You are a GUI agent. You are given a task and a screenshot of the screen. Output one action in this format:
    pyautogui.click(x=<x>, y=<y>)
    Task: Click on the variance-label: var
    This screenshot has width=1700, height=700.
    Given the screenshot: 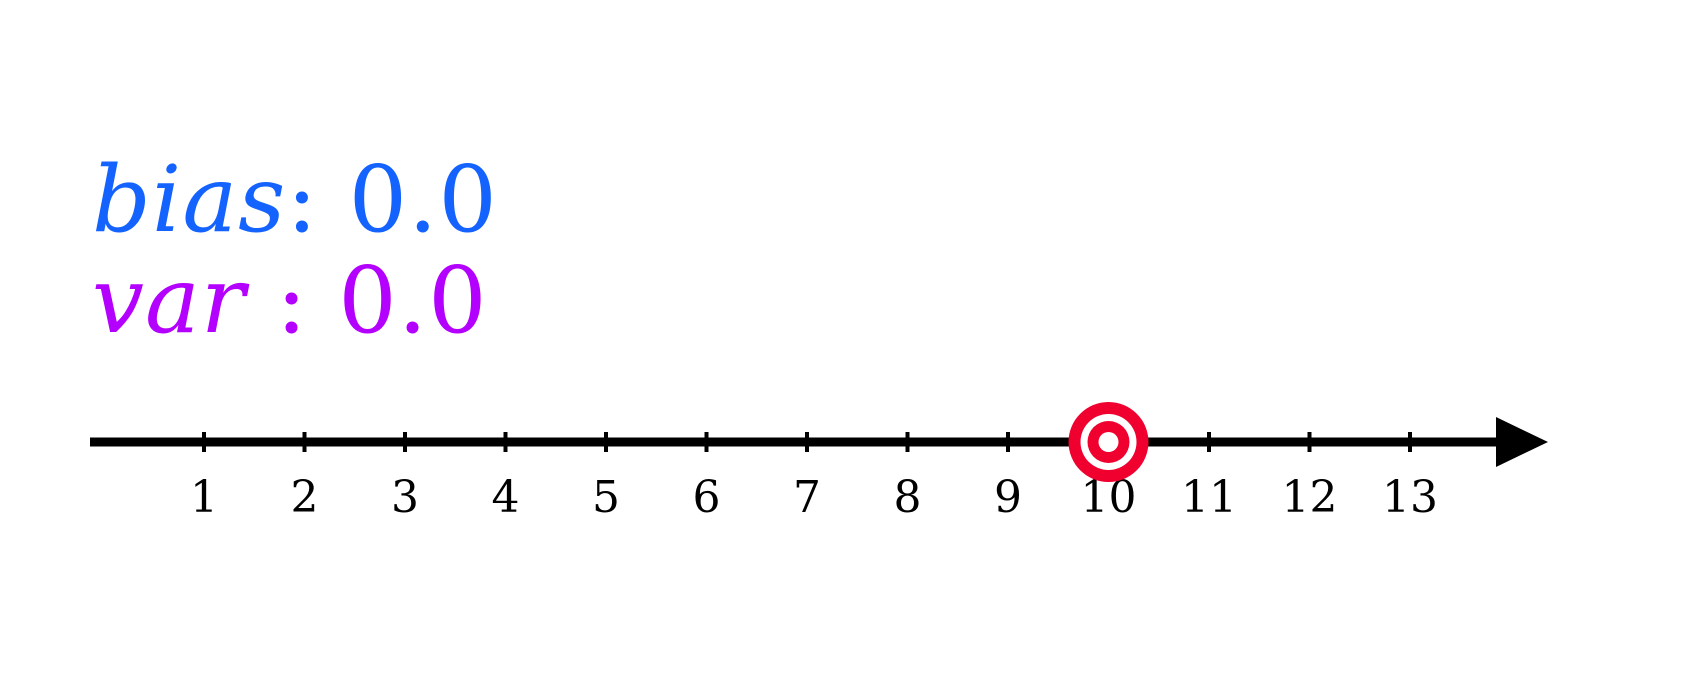 What is the action you would take?
    pyautogui.click(x=169, y=300)
    